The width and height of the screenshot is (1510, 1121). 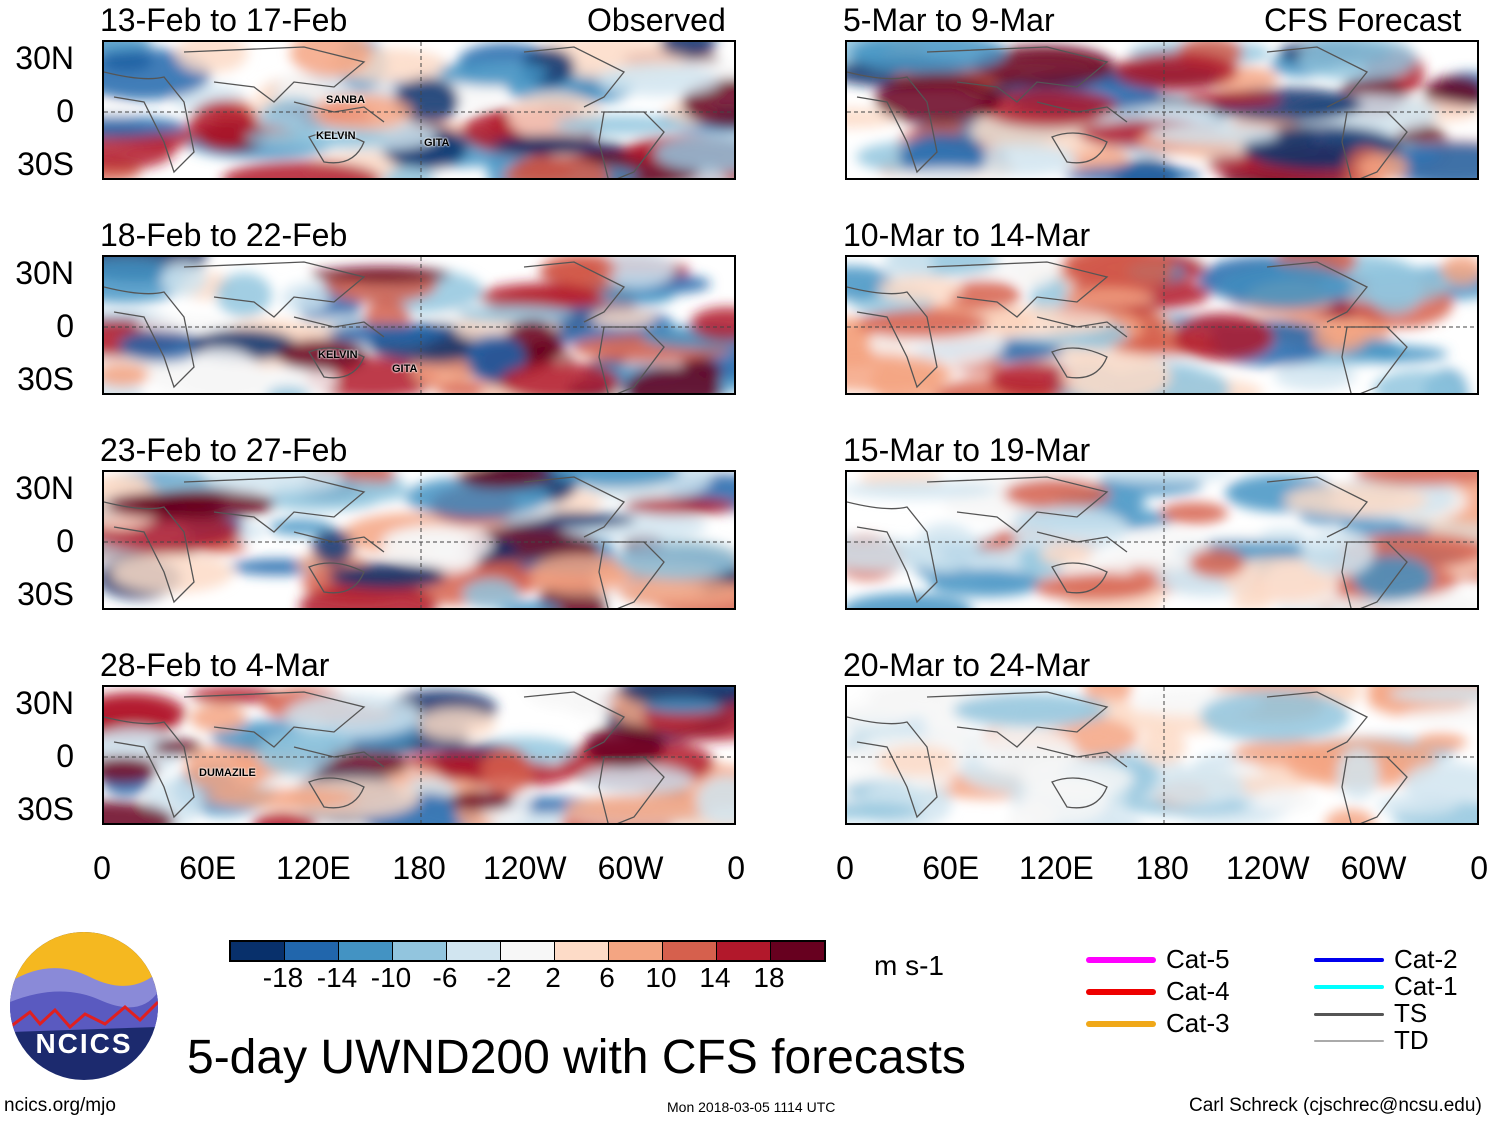 What do you see at coordinates (337, 977) in the screenshot?
I see `colorbar-label: -14` at bounding box center [337, 977].